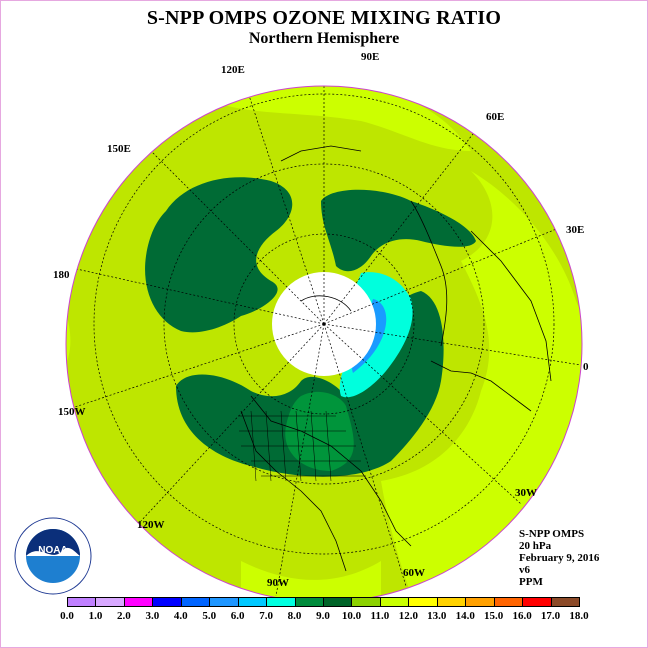 This screenshot has width=648, height=648. I want to click on colorbar-tick-label: 6.0, so click(237, 616).